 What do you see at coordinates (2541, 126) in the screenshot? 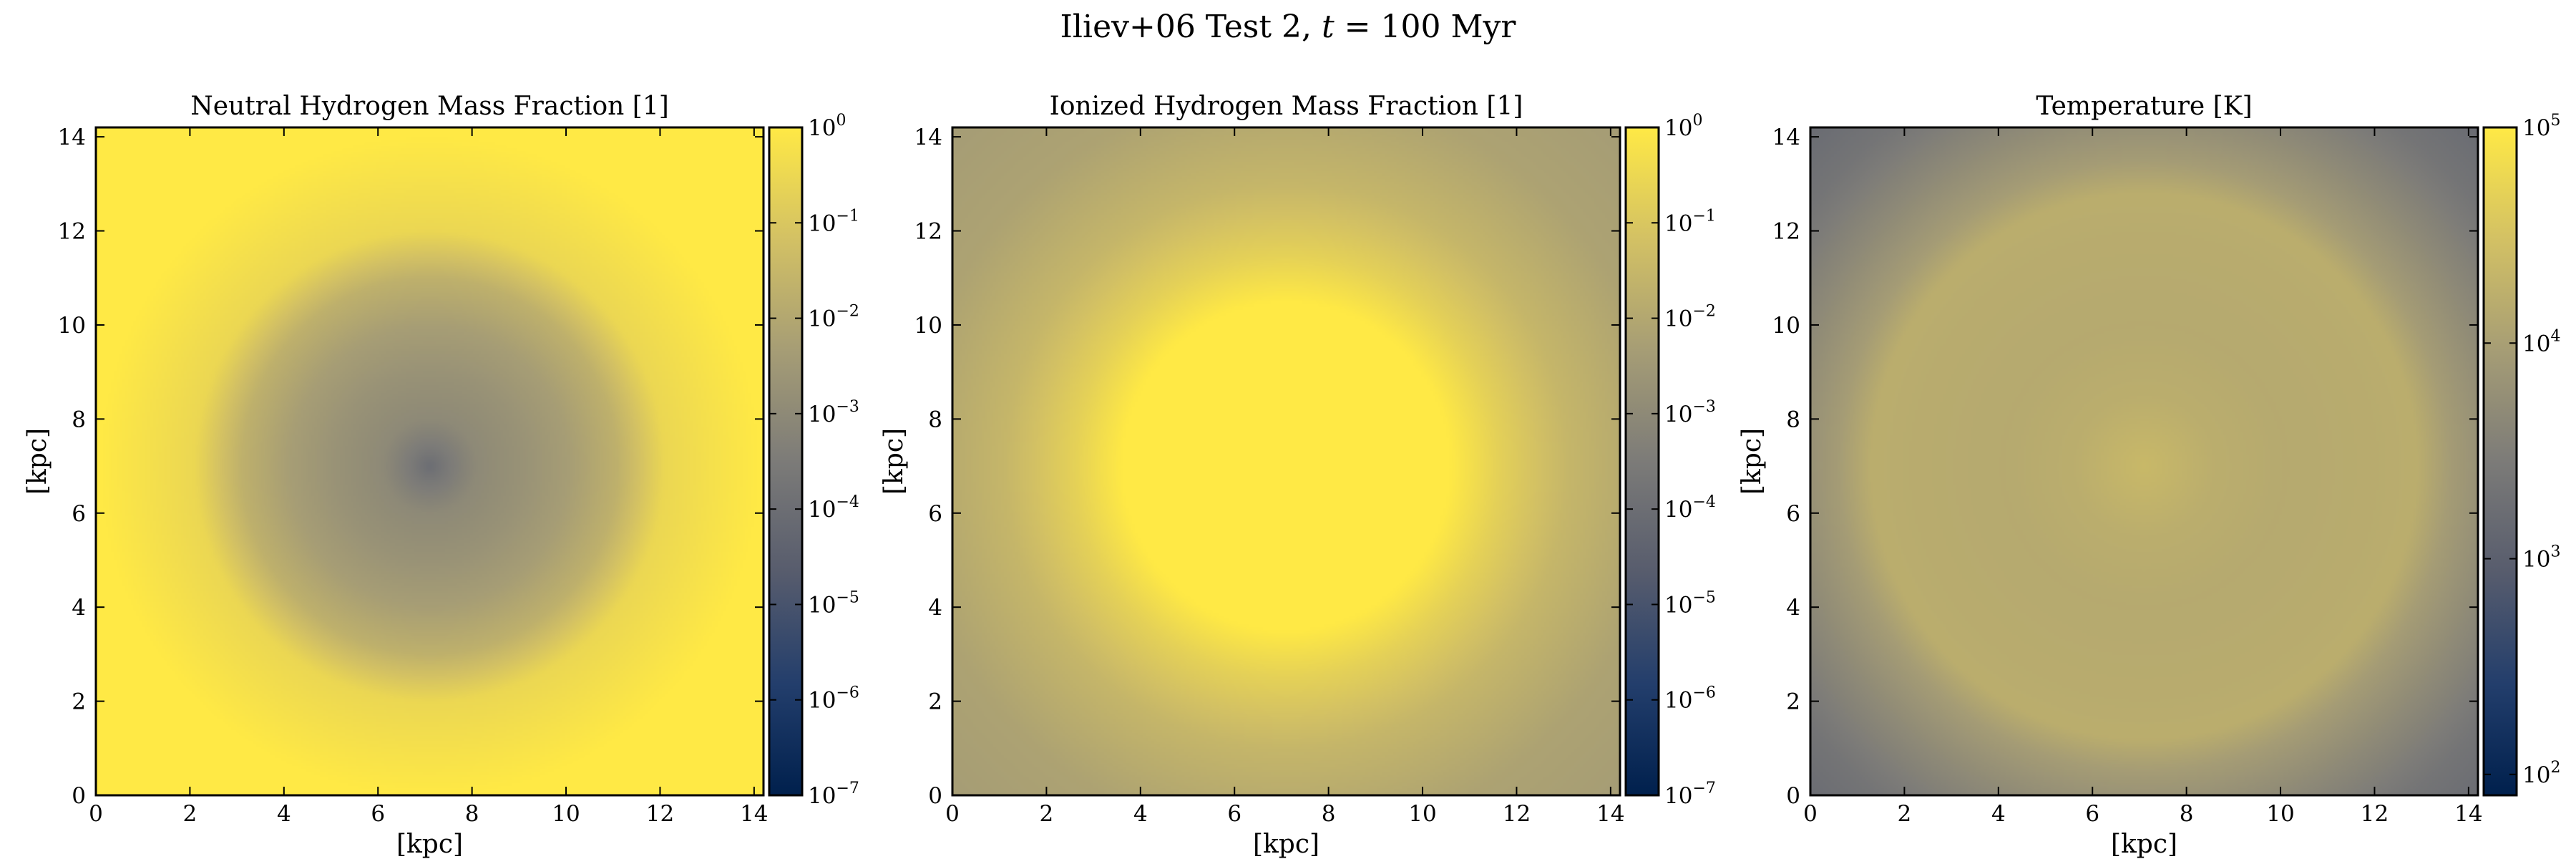
I see `colorbar-tick-label: 10⁵` at bounding box center [2541, 126].